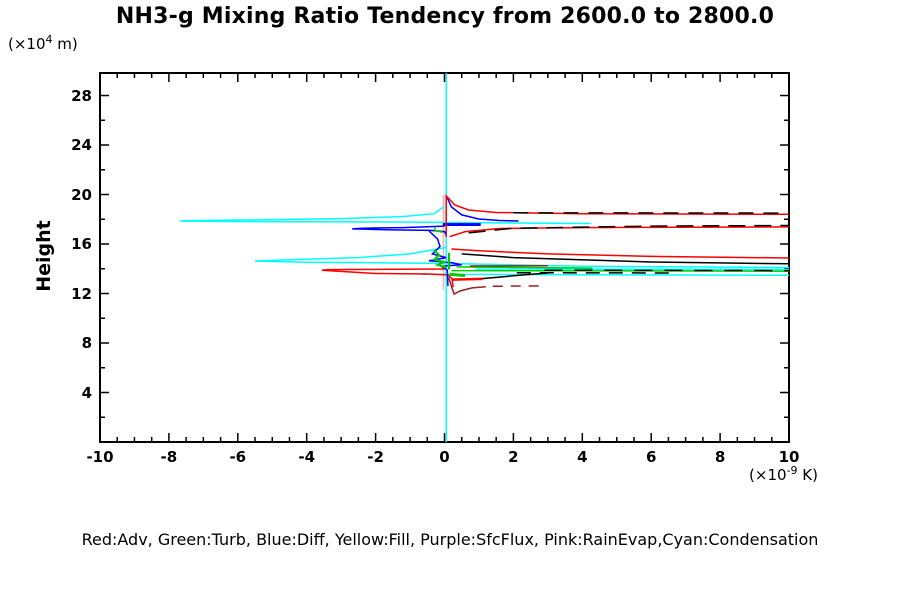 Image resolution: width=900 pixels, height=600 pixels. I want to click on series-rainevap-dark-dashed, so click(518, 286).